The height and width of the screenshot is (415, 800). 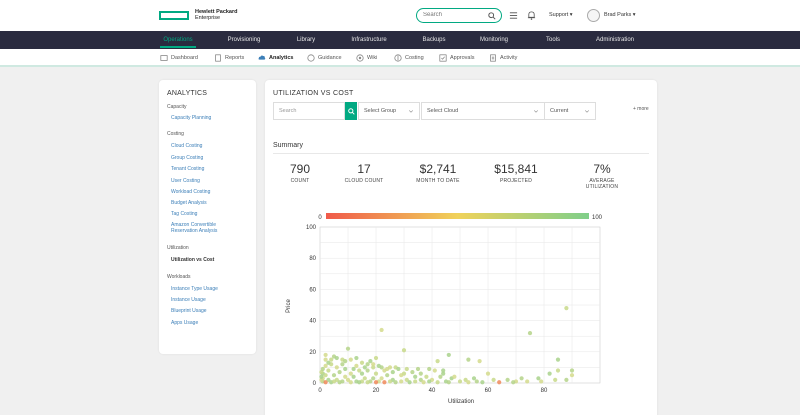 What do you see at coordinates (369, 40) in the screenshot?
I see `nav-infrastructure: Infrastructure` at bounding box center [369, 40].